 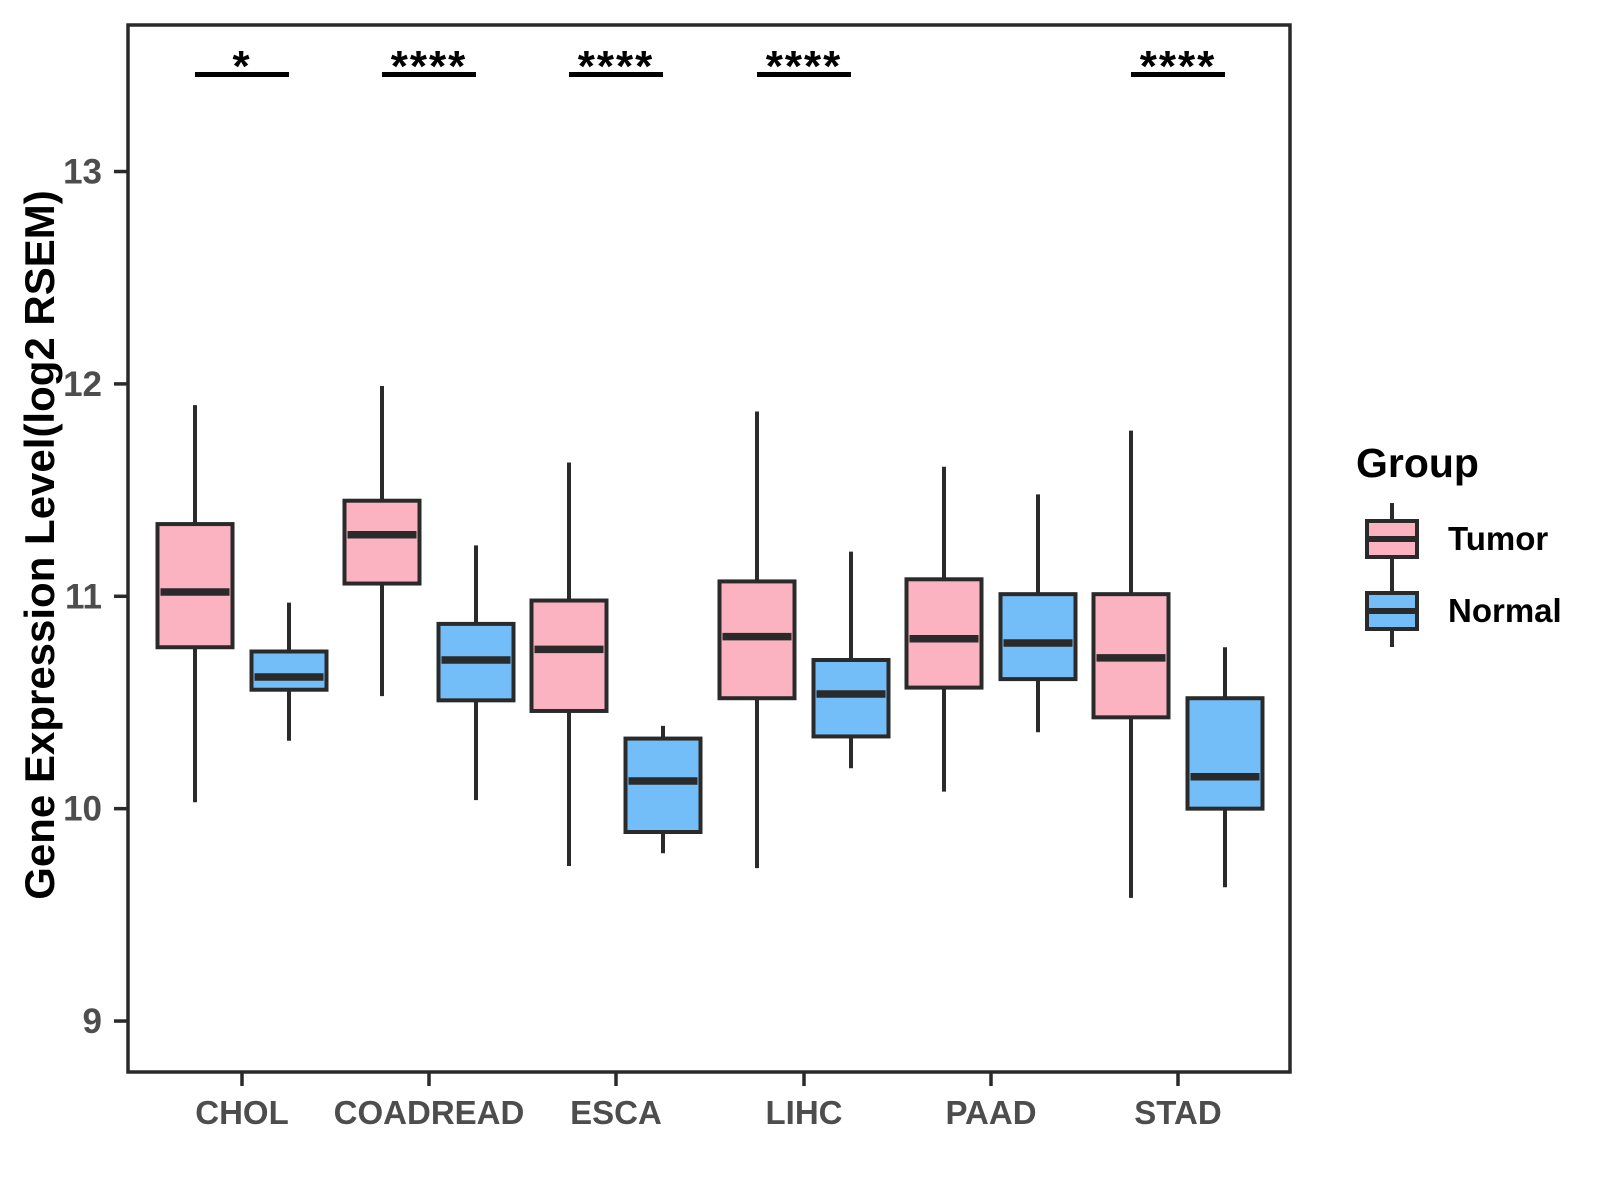 What do you see at coordinates (616, 66) in the screenshot?
I see `significance-stars-esca: ****` at bounding box center [616, 66].